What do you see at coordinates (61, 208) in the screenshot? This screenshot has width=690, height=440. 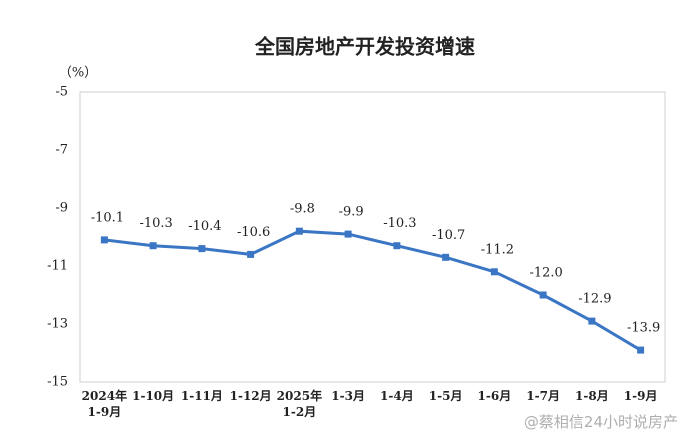 I see `y-tick-label: -9` at bounding box center [61, 208].